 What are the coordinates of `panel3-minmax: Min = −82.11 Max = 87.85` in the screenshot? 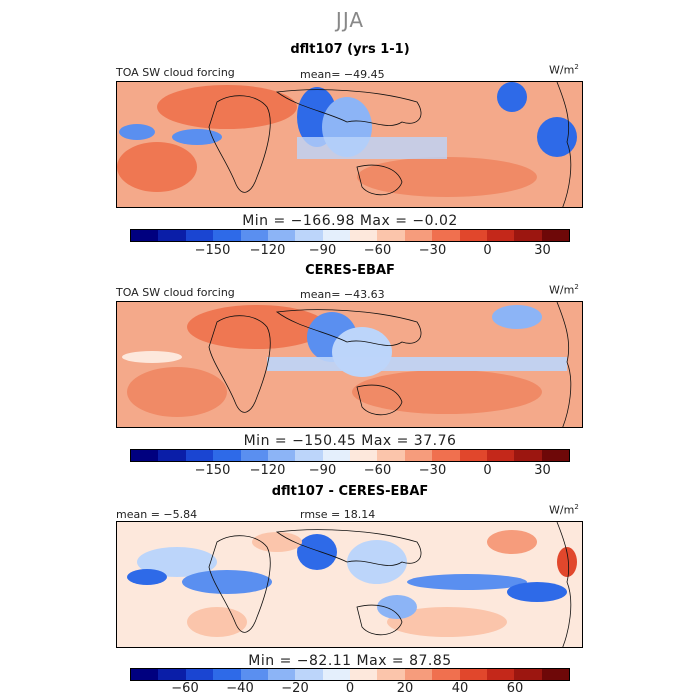 It's located at (350, 661).